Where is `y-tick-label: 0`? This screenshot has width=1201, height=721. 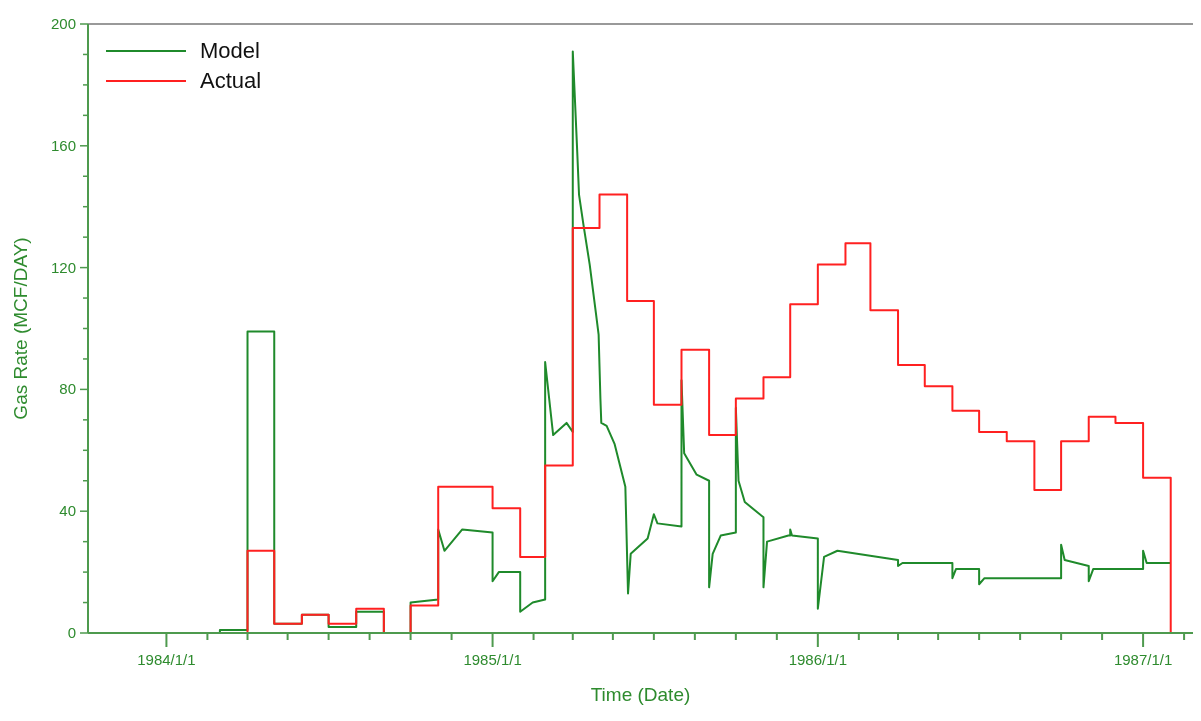
y-tick-label: 0 is located at coordinates (71, 632).